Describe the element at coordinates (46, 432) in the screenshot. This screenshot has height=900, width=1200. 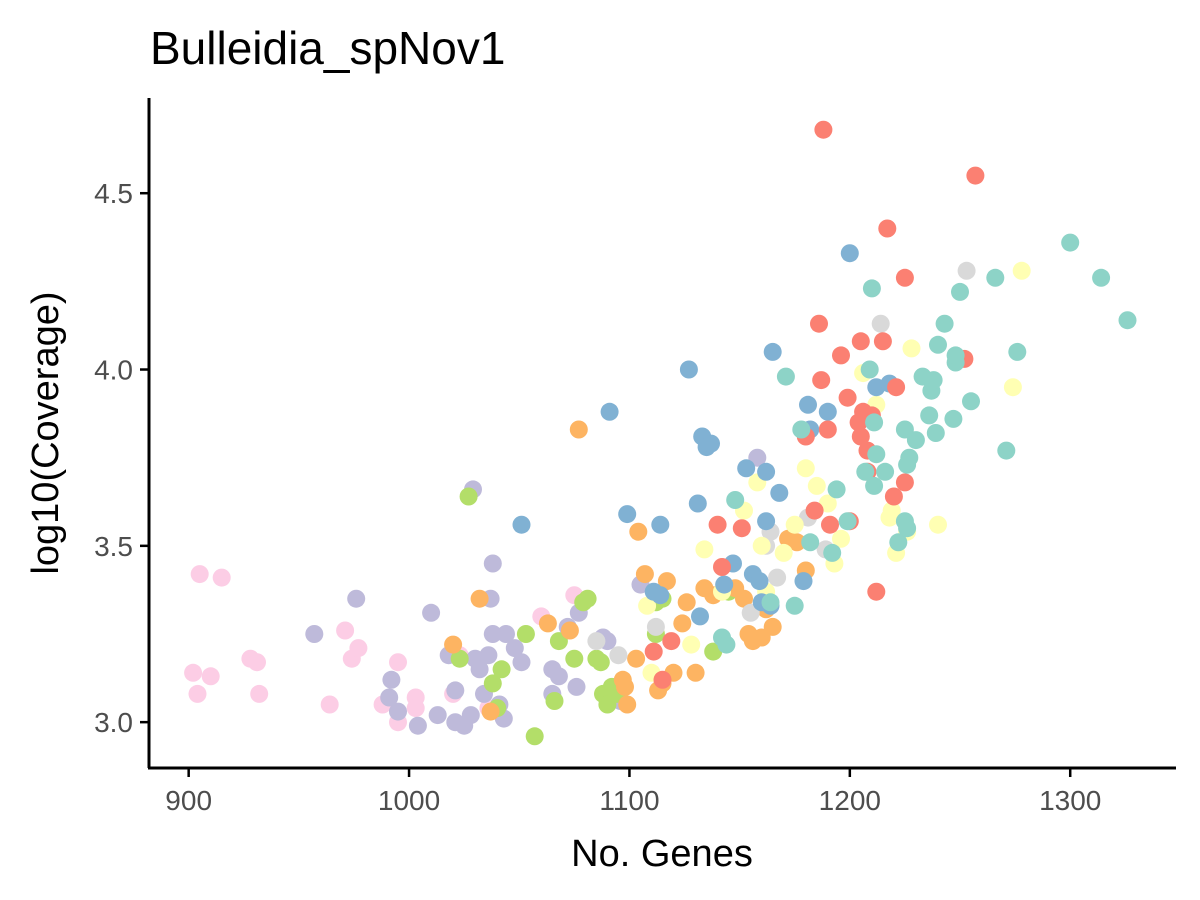
I see `y-axis-title: log10(Coverage)` at that location.